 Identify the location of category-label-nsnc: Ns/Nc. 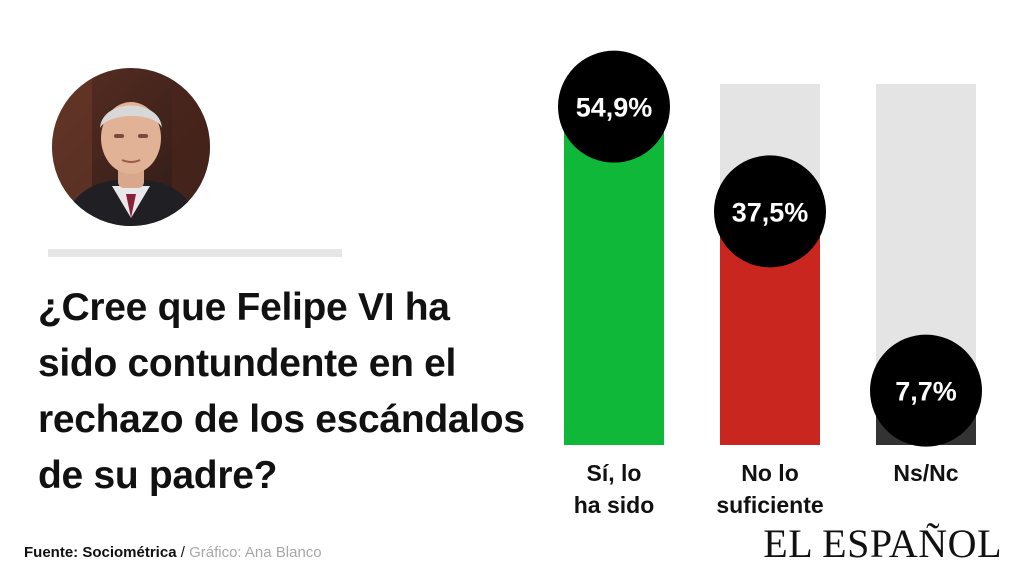
(925, 473).